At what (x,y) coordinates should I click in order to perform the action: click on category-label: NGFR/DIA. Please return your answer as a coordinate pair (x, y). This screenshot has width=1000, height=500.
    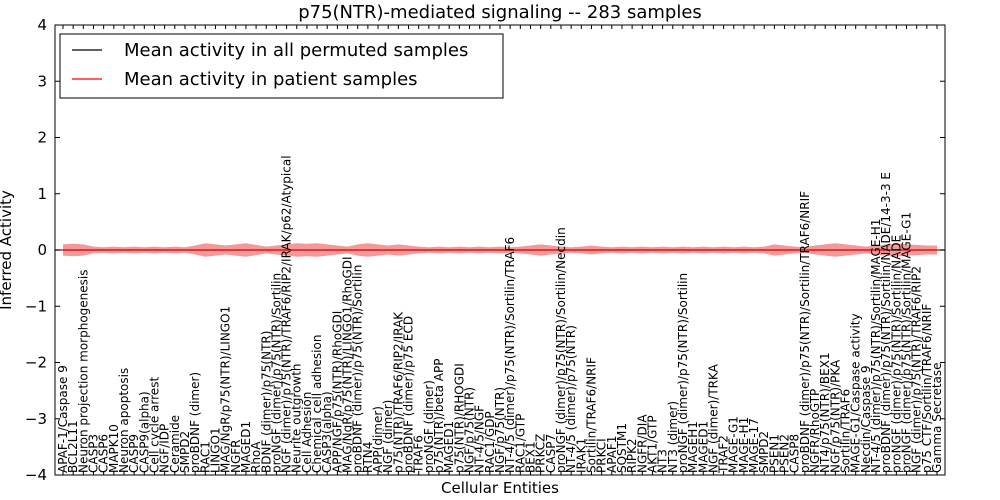
    Looking at the image, I should click on (642, 443).